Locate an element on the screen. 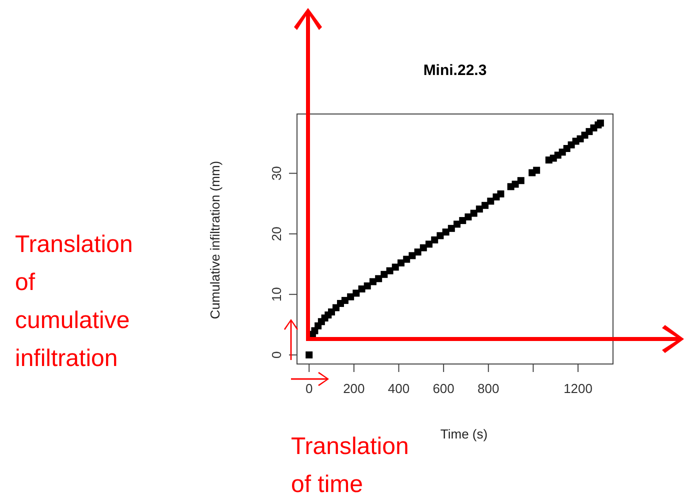 Image resolution: width=686 pixels, height=496 pixels. text: Translation of time is located at coordinates (350, 464).